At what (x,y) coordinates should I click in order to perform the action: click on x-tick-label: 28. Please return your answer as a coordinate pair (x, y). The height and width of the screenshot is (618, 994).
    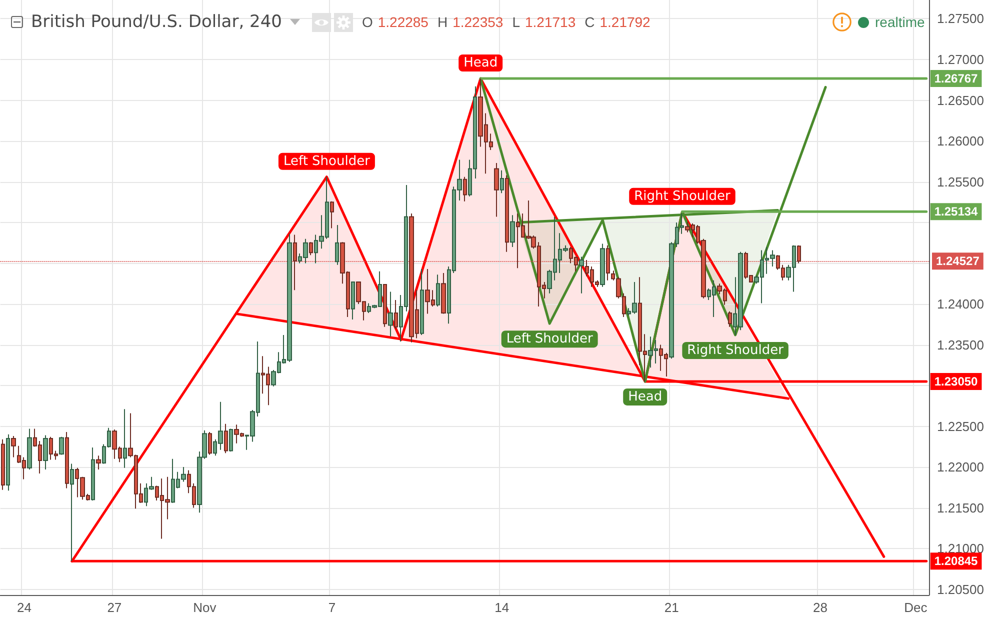
    Looking at the image, I should click on (820, 607).